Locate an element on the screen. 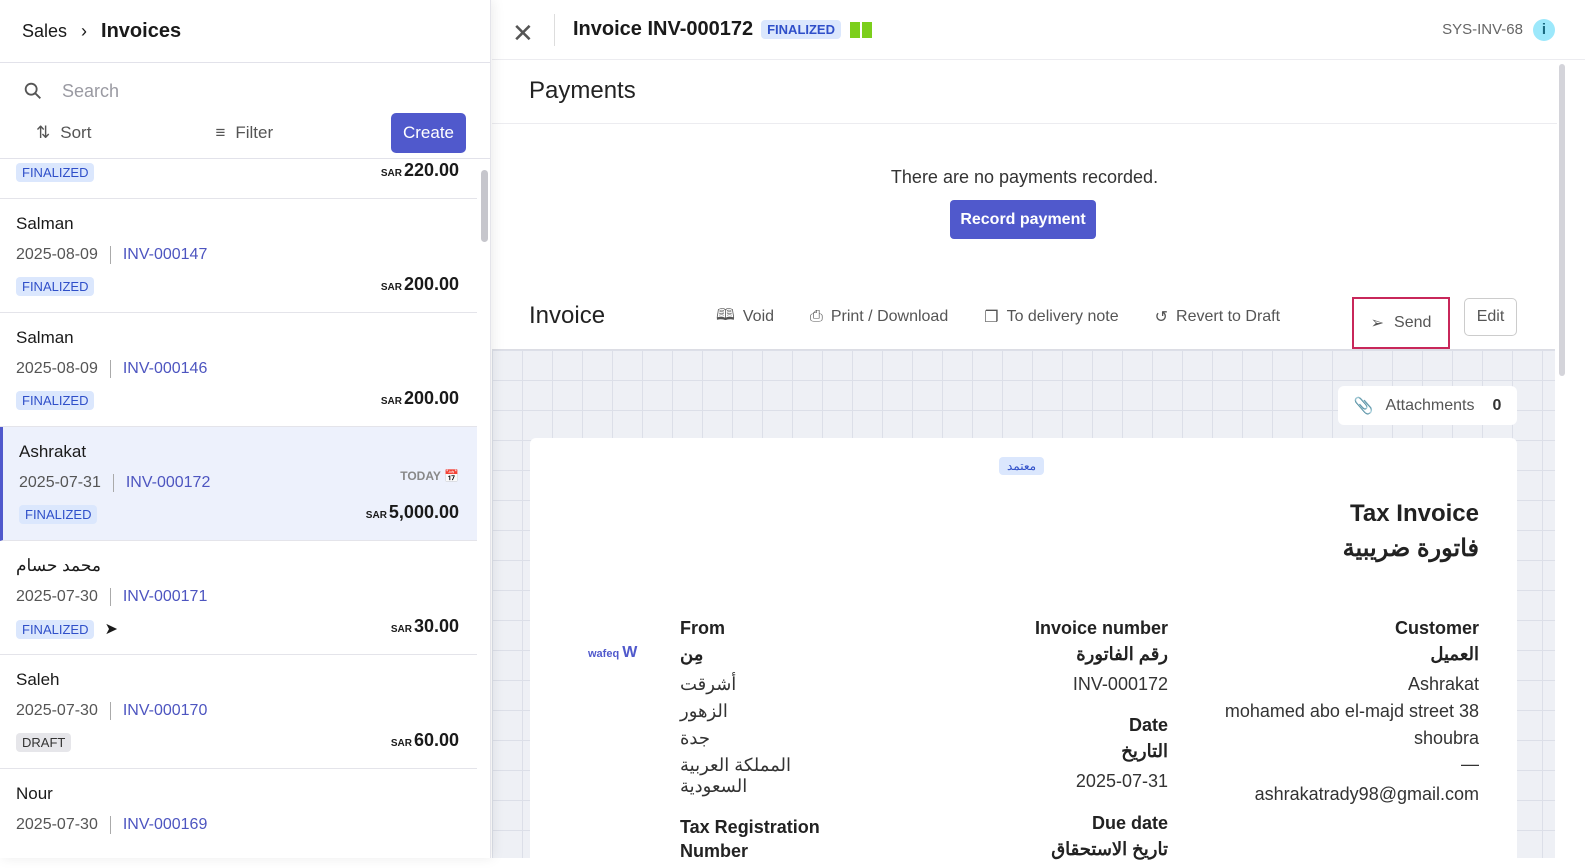  from-label: From is located at coordinates (702, 628).